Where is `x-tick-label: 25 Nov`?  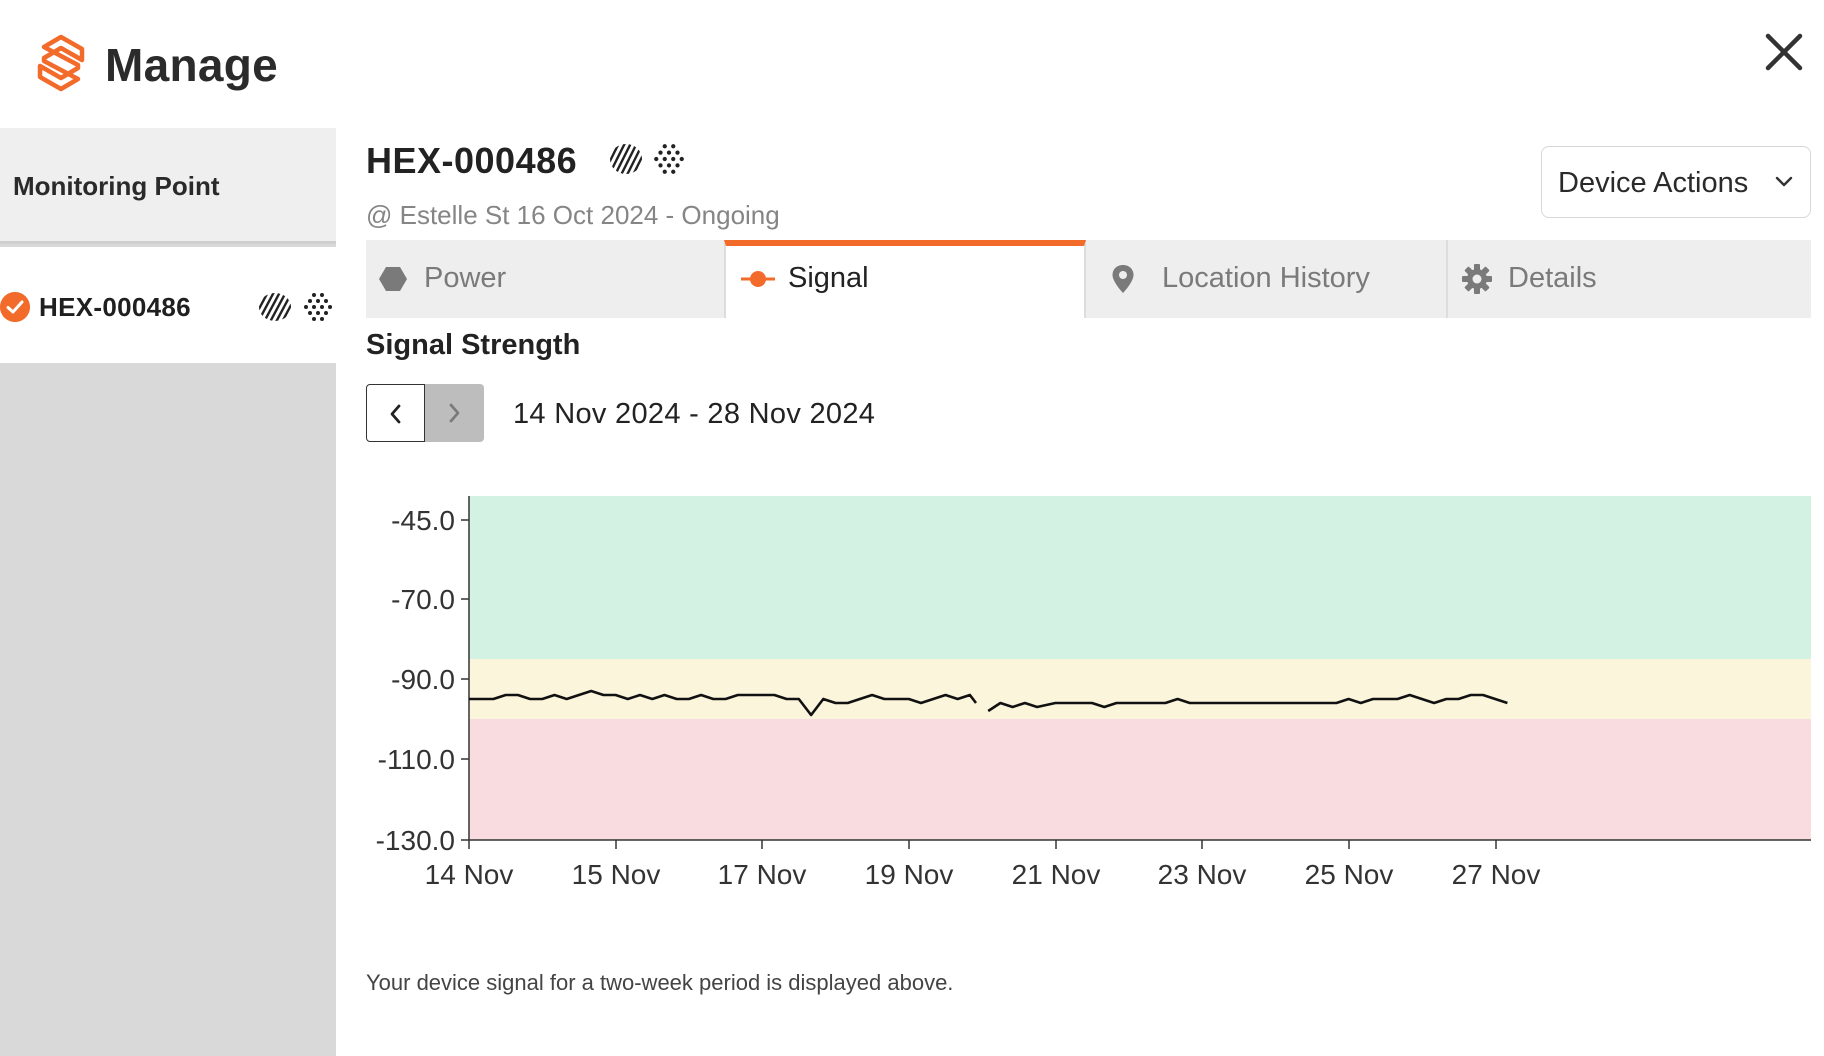 x-tick-label: 25 Nov is located at coordinates (1349, 874).